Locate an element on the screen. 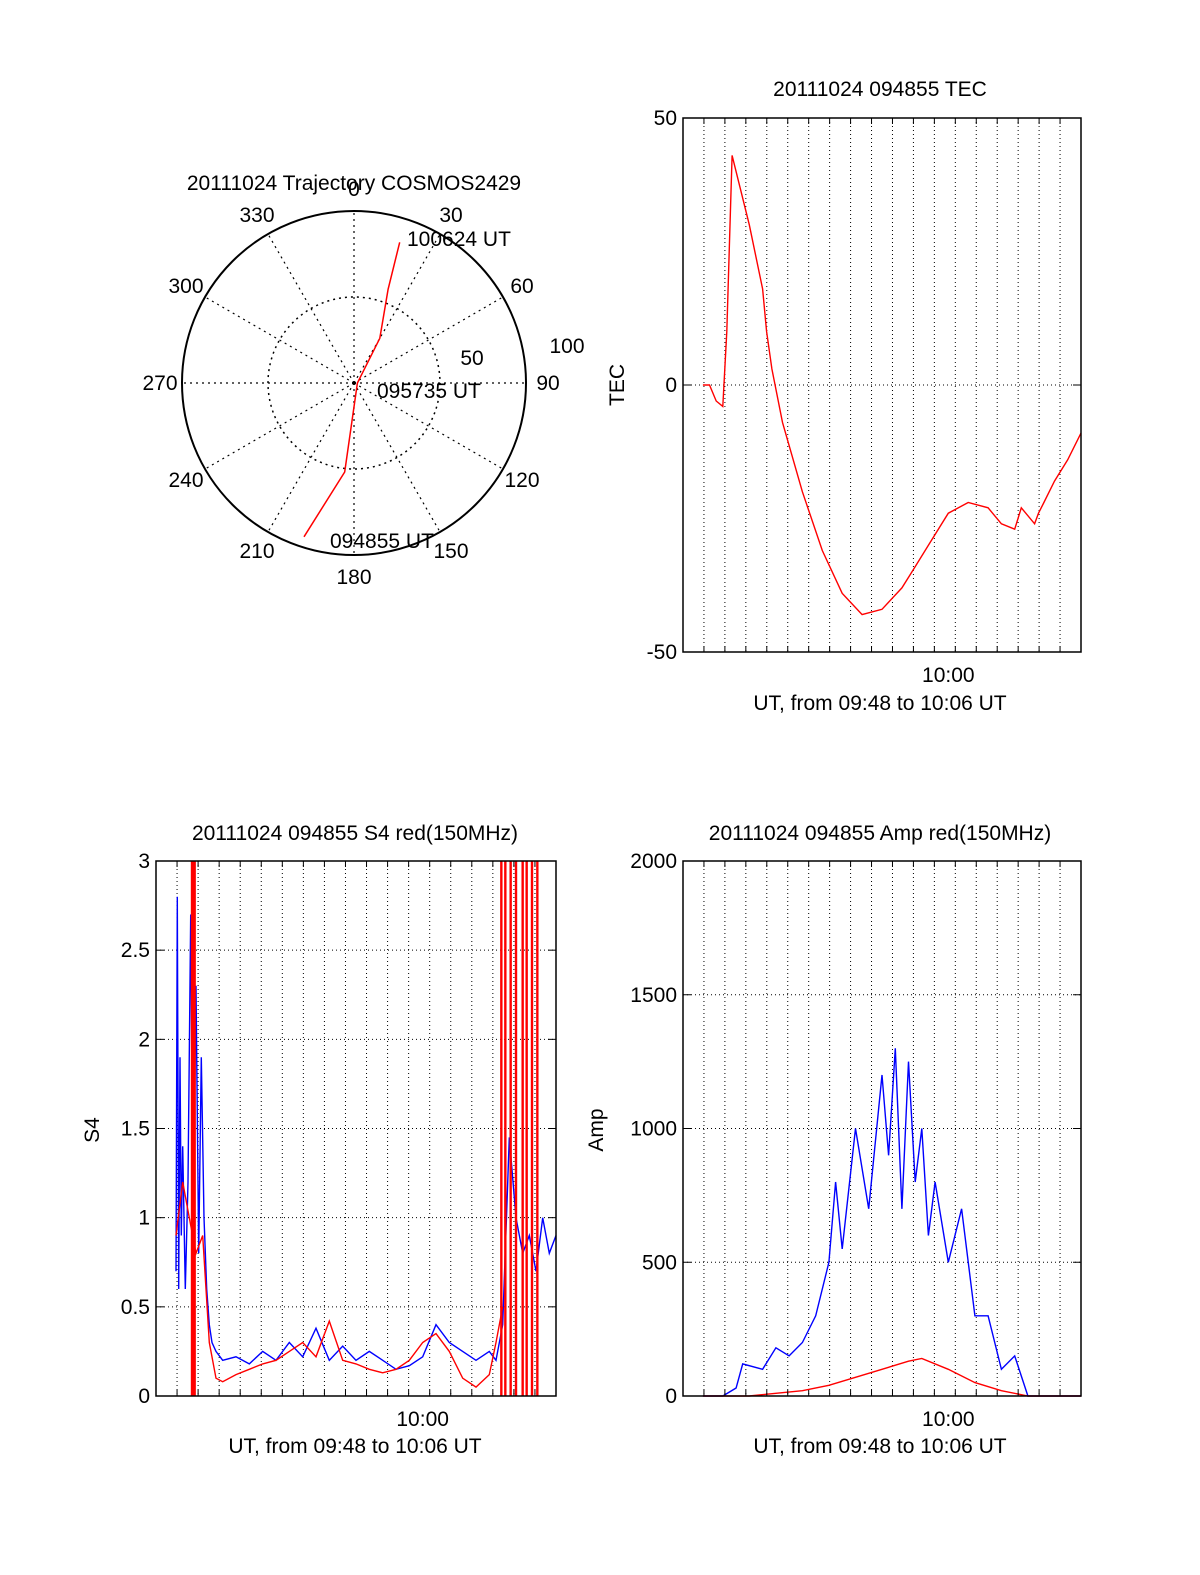 The width and height of the screenshot is (1200, 1575). polar-grid is located at coordinates (354, 383).